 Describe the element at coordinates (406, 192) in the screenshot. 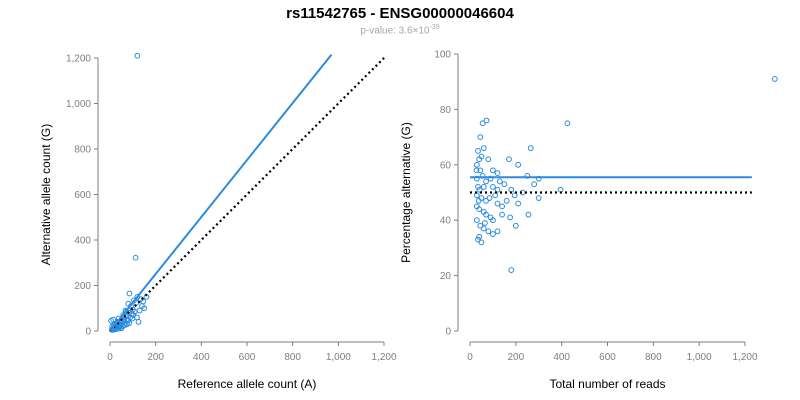

I see `right-y-axis-title: Percentage alternative (G)` at that location.